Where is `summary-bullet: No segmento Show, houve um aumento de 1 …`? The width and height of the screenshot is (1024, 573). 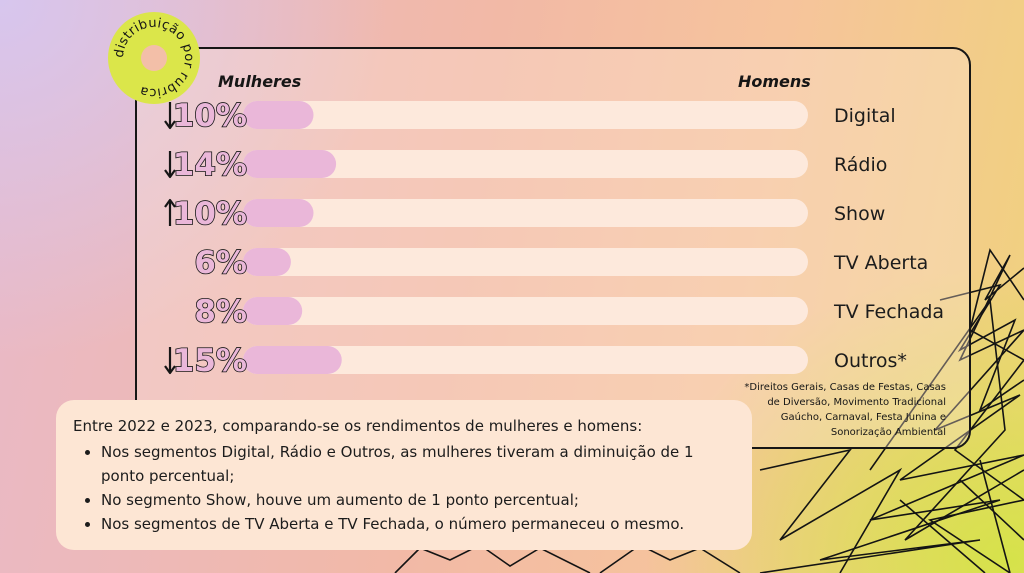 summary-bullet: No segmento Show, houve um aumento de 1 … is located at coordinates (417, 500).